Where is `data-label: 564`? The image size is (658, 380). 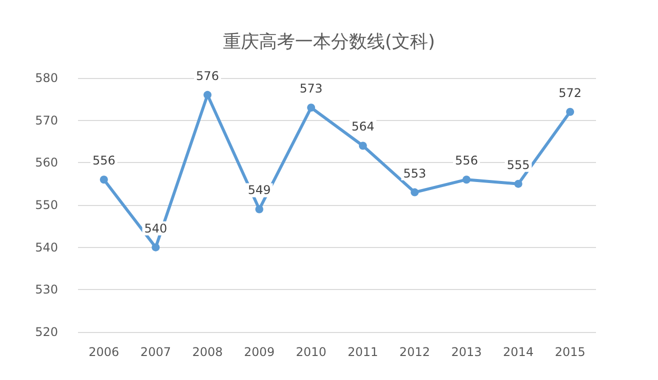
data-label: 564 is located at coordinates (362, 127).